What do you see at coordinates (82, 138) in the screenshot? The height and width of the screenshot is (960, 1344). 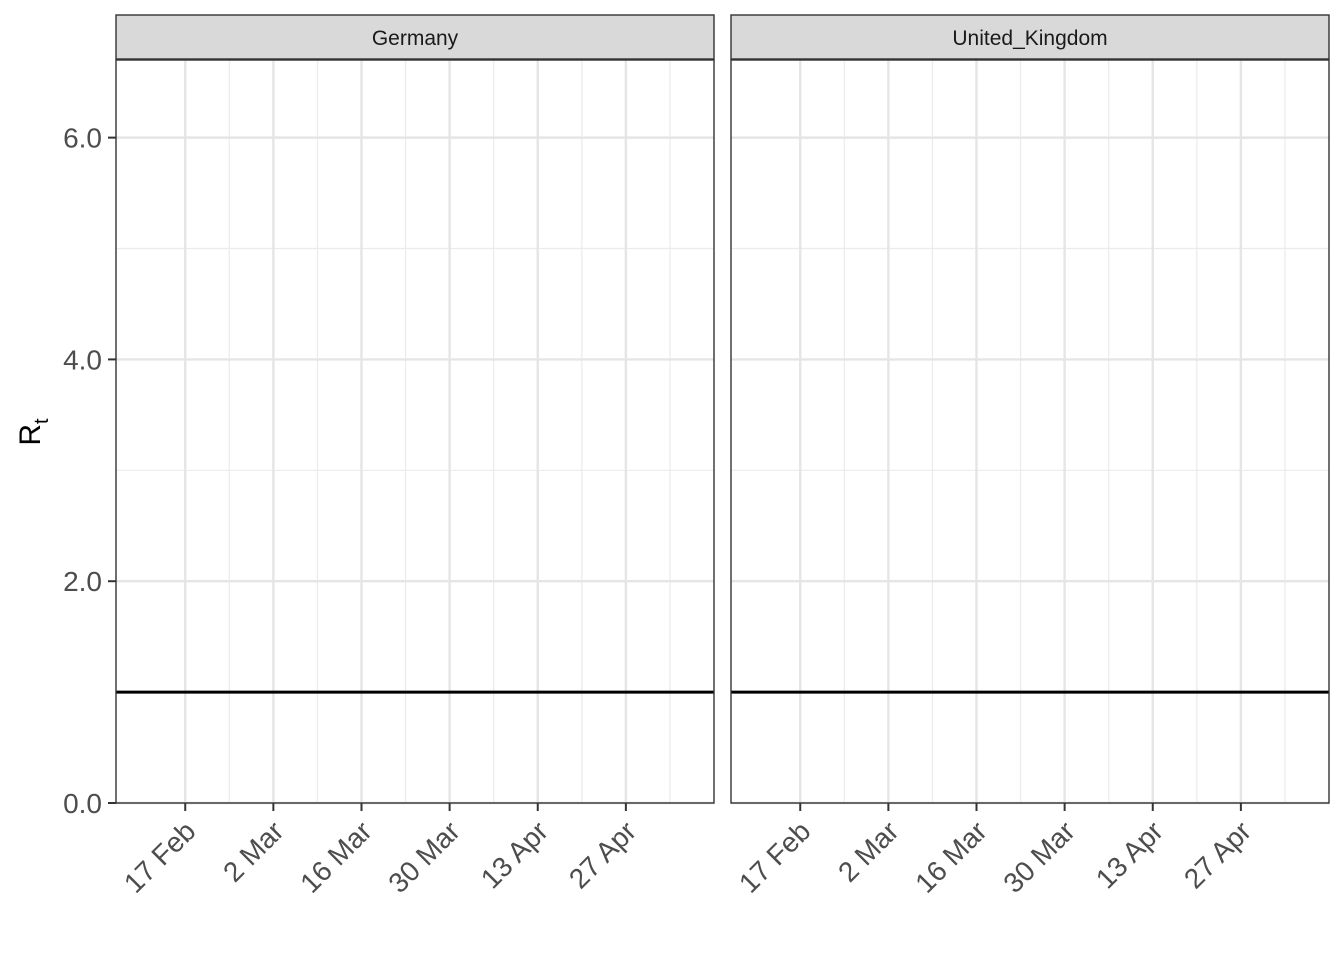 I see `y-tick-label: 6.0` at bounding box center [82, 138].